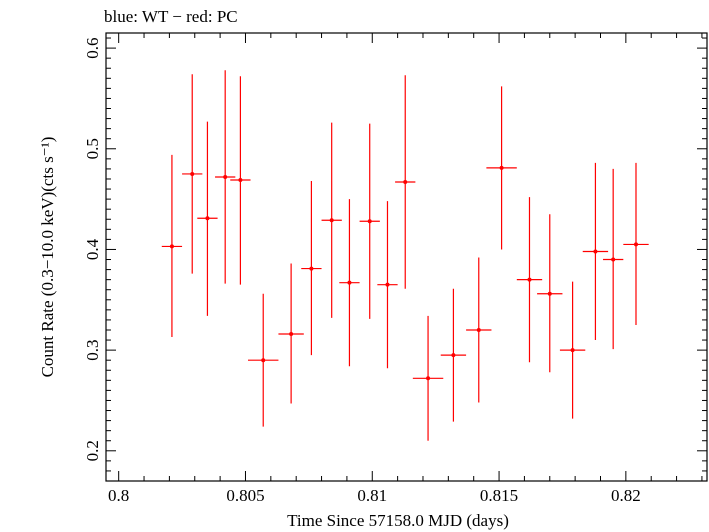  Describe the element at coordinates (626, 495) in the screenshot. I see `x-tick-label: 0.82` at that location.